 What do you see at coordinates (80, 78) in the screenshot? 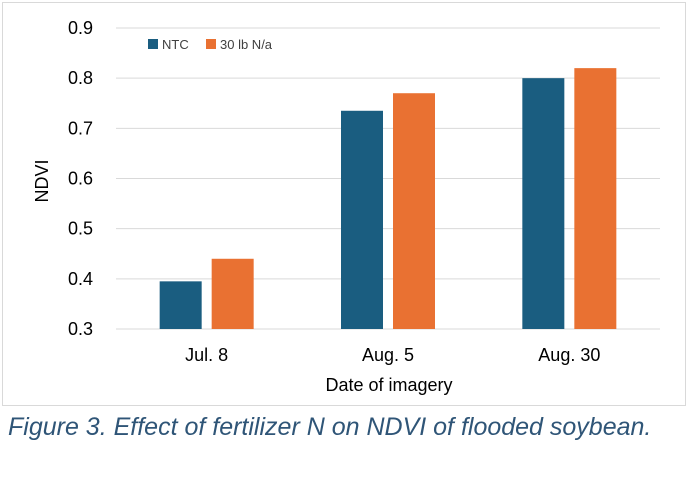
I see `y-tick-label: 0.8` at bounding box center [80, 78].